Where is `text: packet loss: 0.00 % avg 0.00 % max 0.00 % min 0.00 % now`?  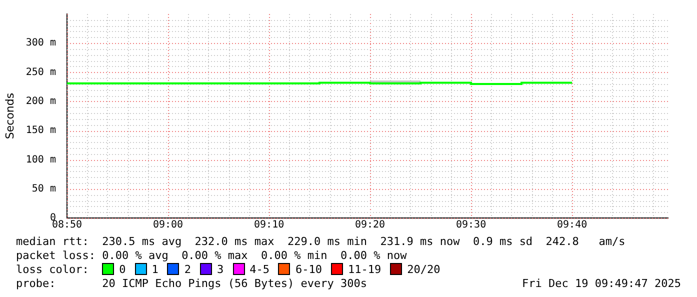 text: packet loss: 0.00 % avg 0.00 % max 0.00 % min 0.00 % now is located at coordinates (211, 255).